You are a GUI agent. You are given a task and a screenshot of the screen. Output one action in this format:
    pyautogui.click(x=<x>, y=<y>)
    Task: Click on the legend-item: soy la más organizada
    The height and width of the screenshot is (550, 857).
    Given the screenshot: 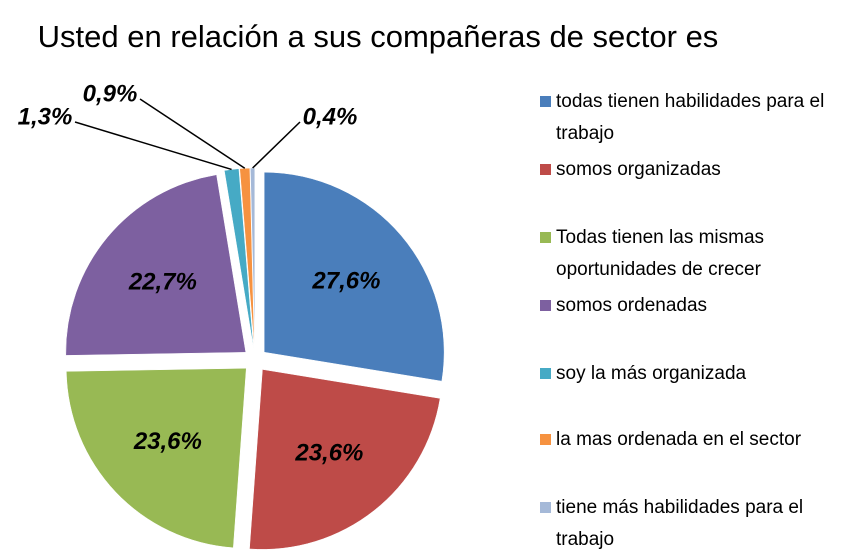 What is the action you would take?
    pyautogui.click(x=690, y=374)
    